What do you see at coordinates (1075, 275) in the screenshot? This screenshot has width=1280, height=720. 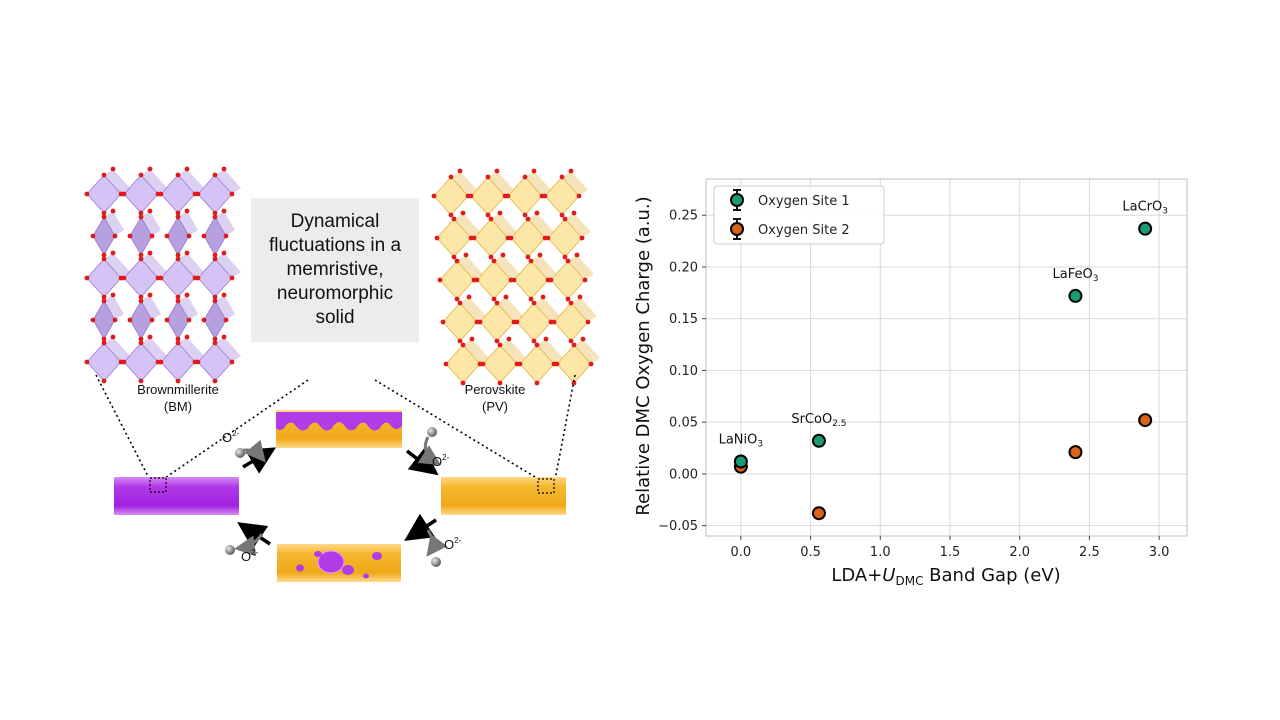 I see `point-annotation: LaFeO3` at bounding box center [1075, 275].